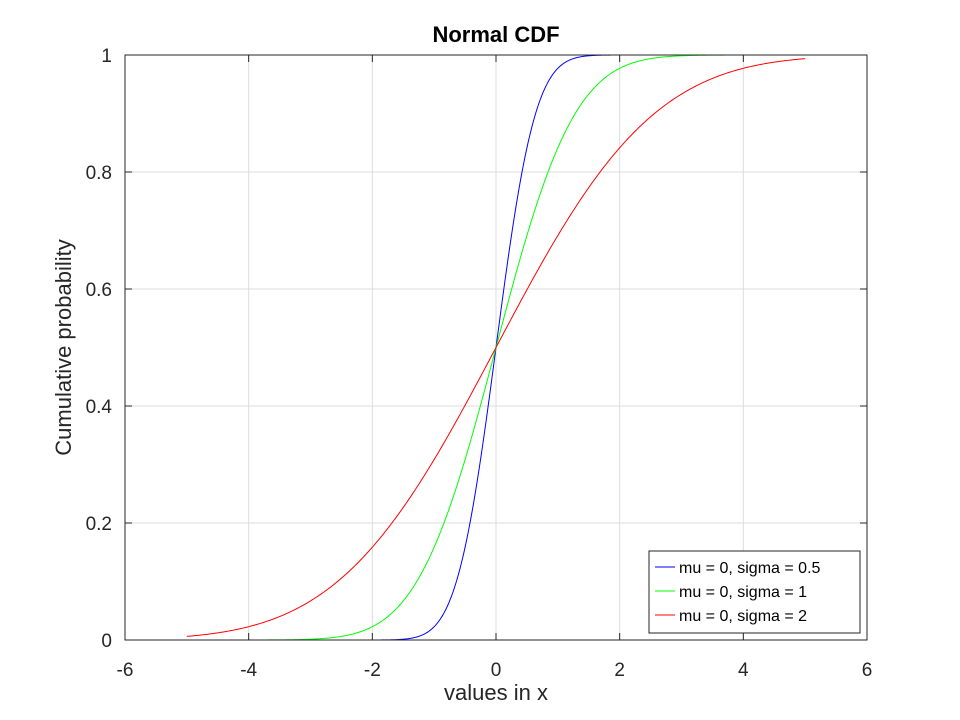  What do you see at coordinates (372, 670) in the screenshot?
I see `x-tick-label: -2` at bounding box center [372, 670].